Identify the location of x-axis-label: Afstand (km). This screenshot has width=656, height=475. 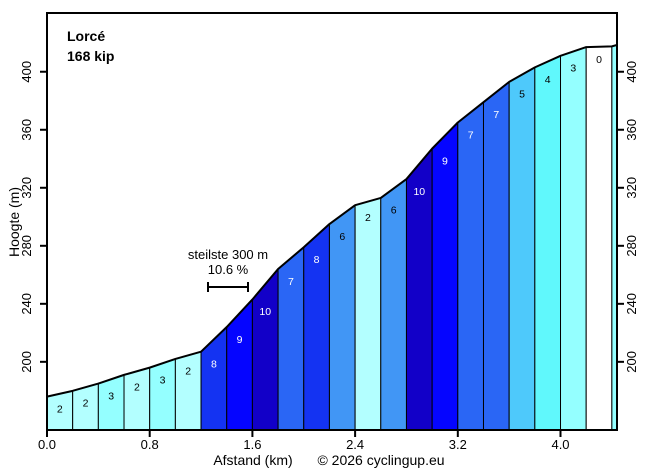
(253, 460).